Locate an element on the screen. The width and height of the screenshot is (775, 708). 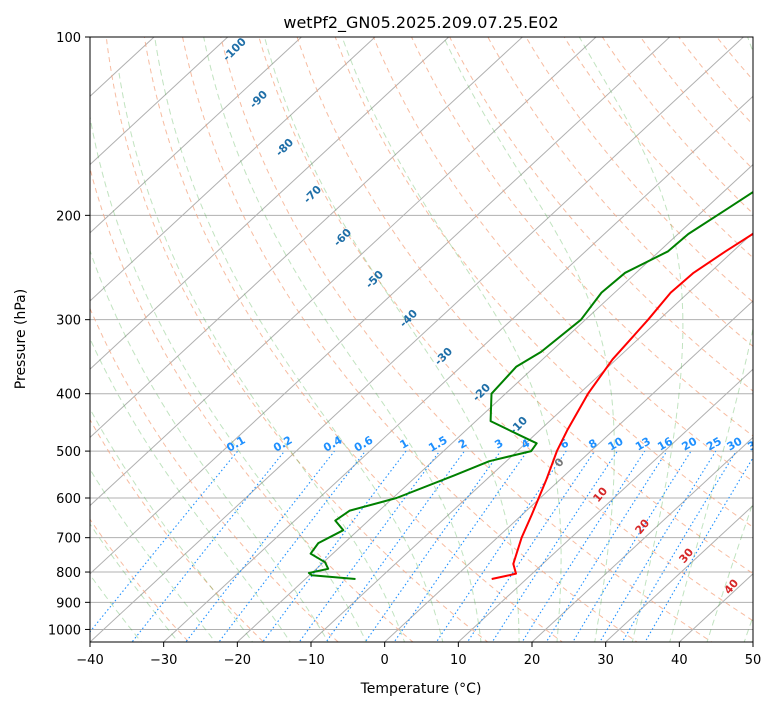
dry-adiabat-label: -70 is located at coordinates (312, 194).